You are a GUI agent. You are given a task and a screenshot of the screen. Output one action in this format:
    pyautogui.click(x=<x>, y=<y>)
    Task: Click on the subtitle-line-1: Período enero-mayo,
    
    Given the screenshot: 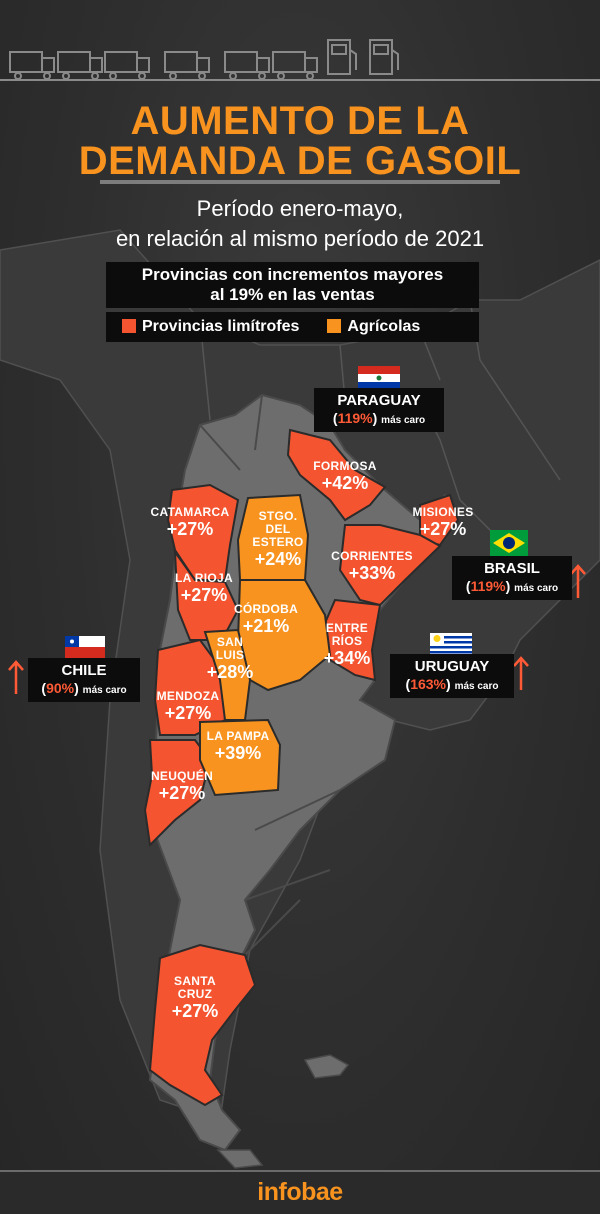 What is the action you would take?
    pyautogui.click(x=300, y=208)
    